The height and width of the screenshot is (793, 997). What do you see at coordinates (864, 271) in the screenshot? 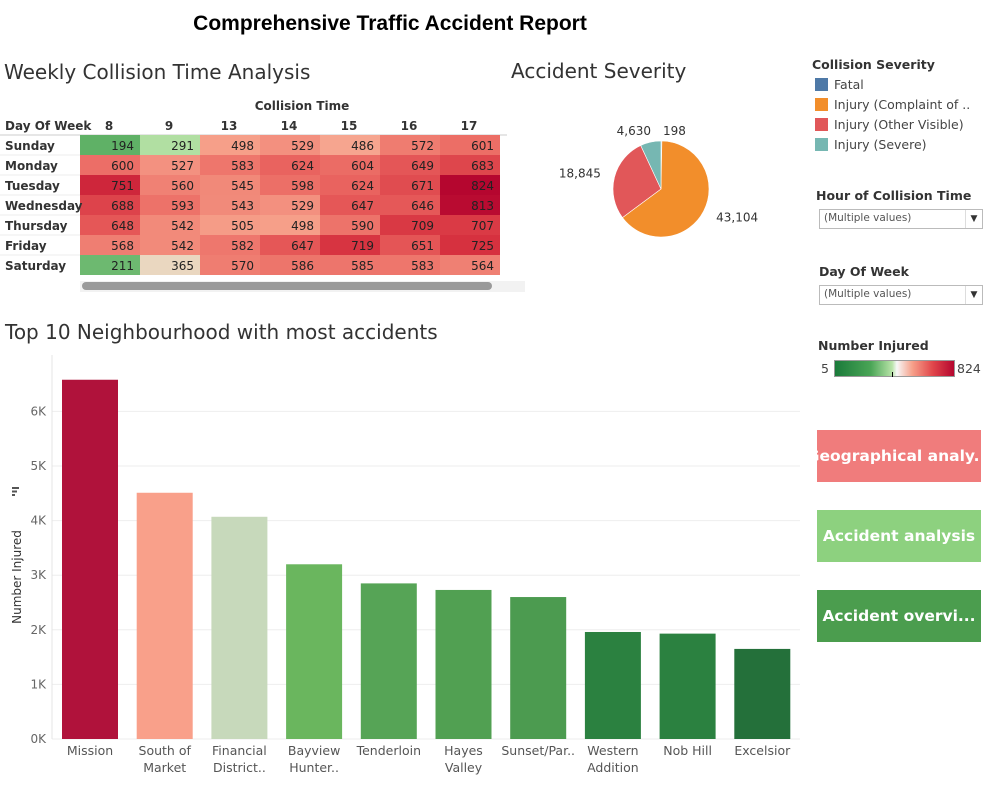
I see `day-filter-label: Day Of Week` at bounding box center [864, 271].